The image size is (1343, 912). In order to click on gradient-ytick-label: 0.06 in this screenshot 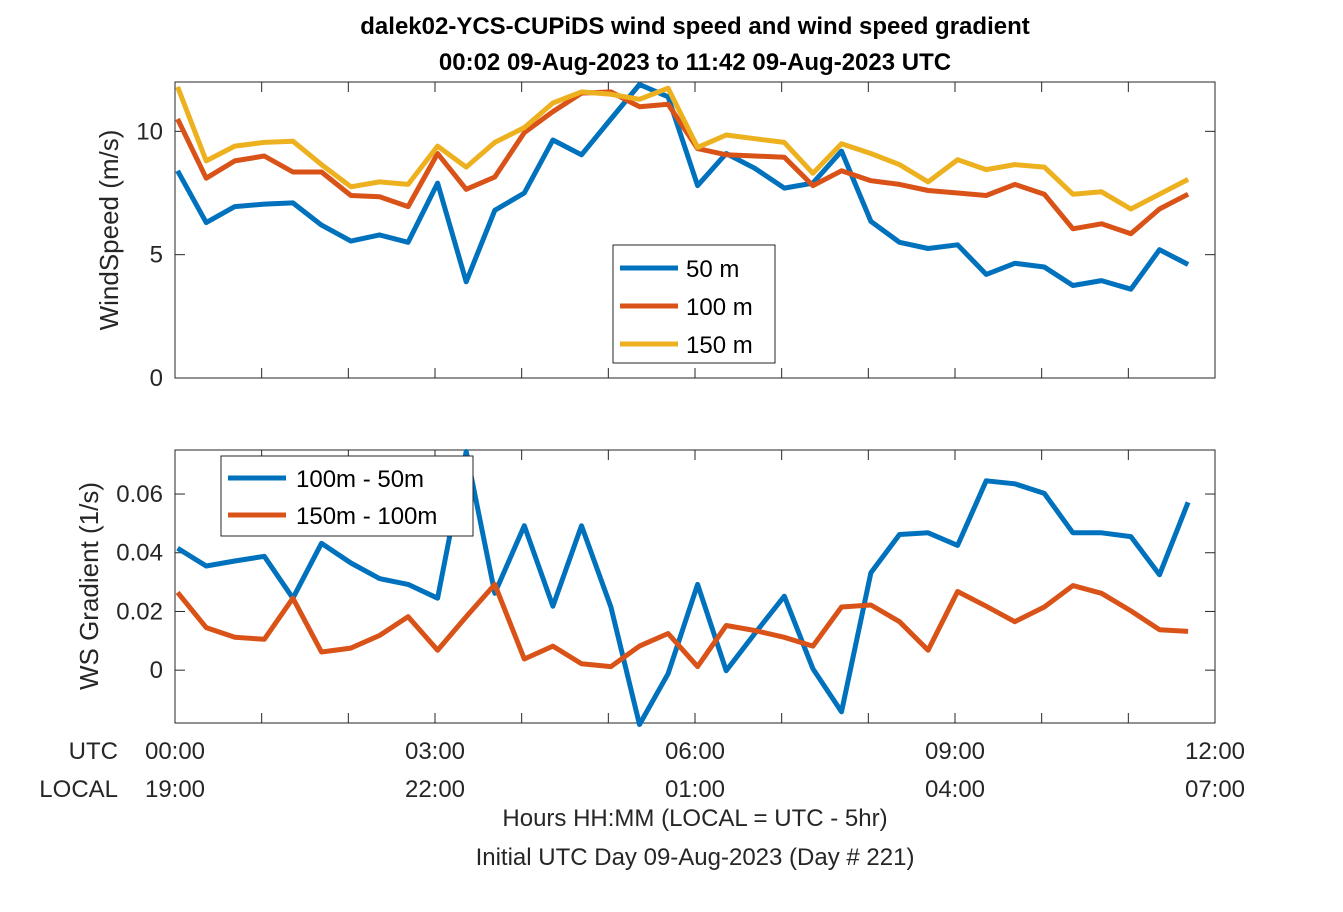, I will do `click(139, 494)`.